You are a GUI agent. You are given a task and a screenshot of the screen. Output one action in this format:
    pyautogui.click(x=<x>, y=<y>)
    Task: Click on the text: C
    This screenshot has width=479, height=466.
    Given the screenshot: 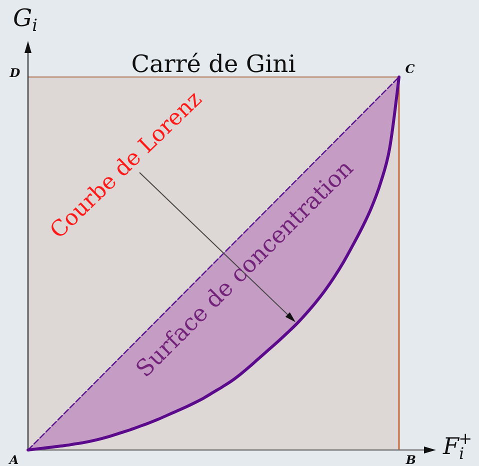 What is the action you would take?
    pyautogui.click(x=410, y=69)
    